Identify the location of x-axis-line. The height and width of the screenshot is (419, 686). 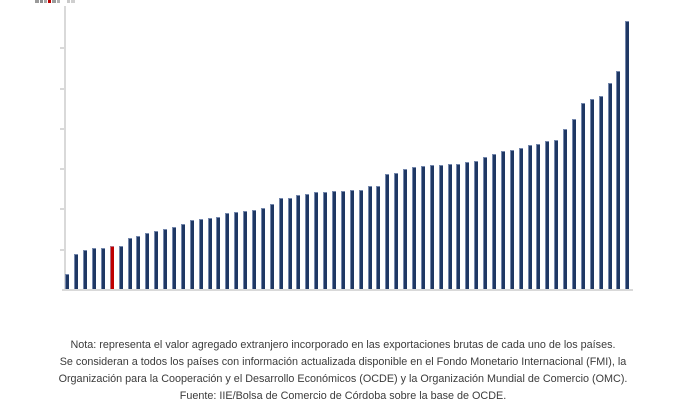
(347, 290).